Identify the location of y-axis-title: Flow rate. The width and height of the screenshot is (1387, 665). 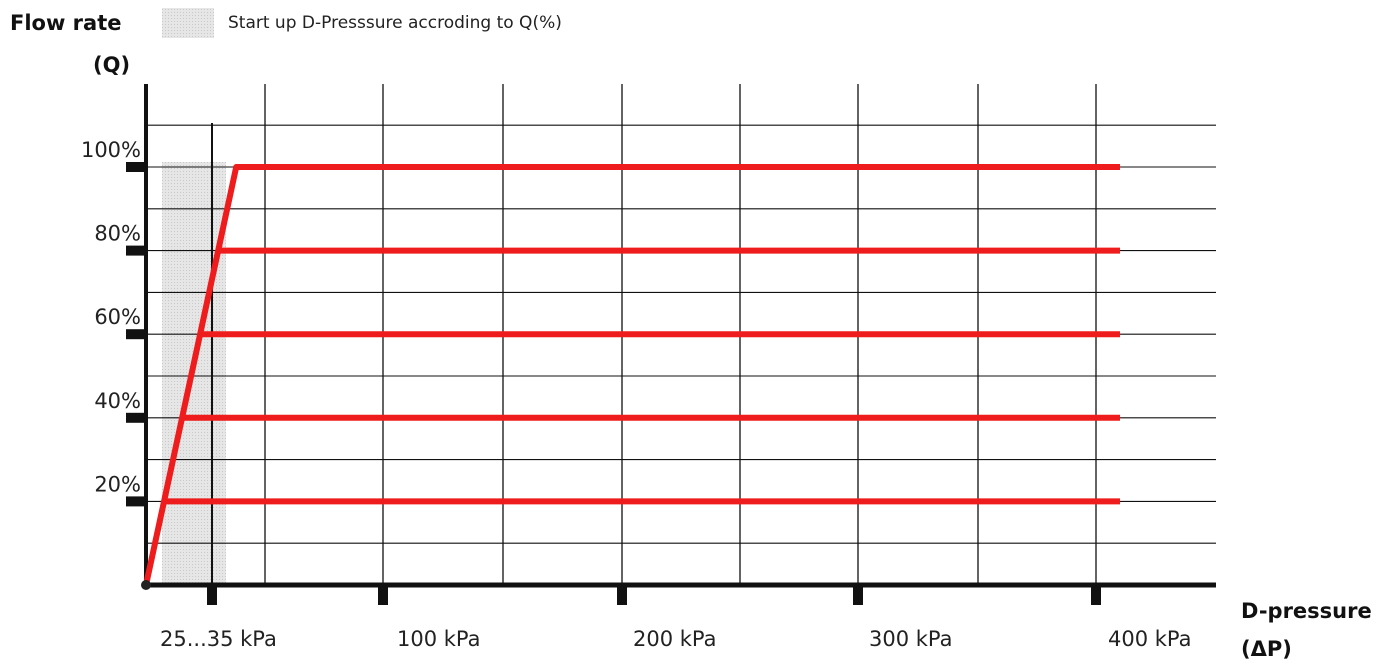
(66, 23).